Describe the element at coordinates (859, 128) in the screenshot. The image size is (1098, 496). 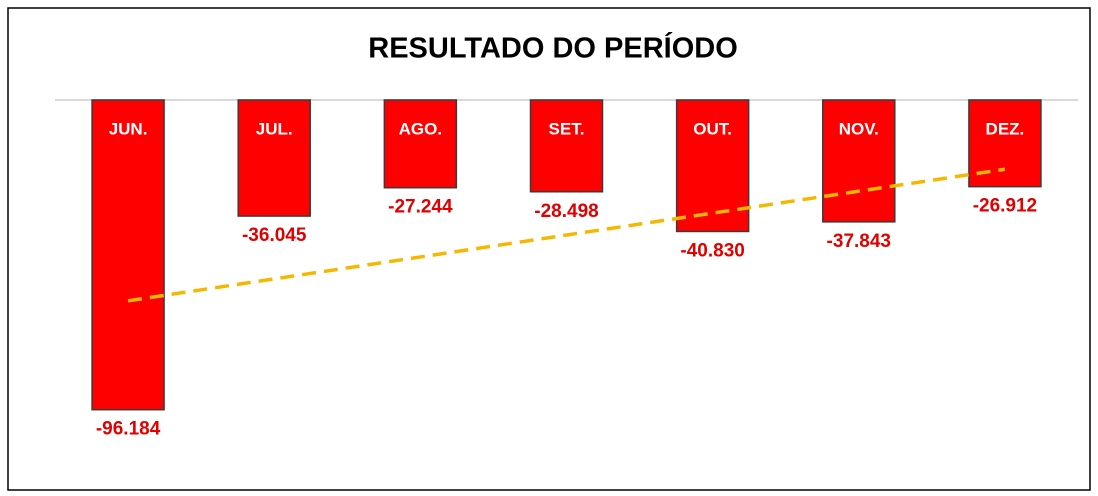
I see `category-label: NOV.` at that location.